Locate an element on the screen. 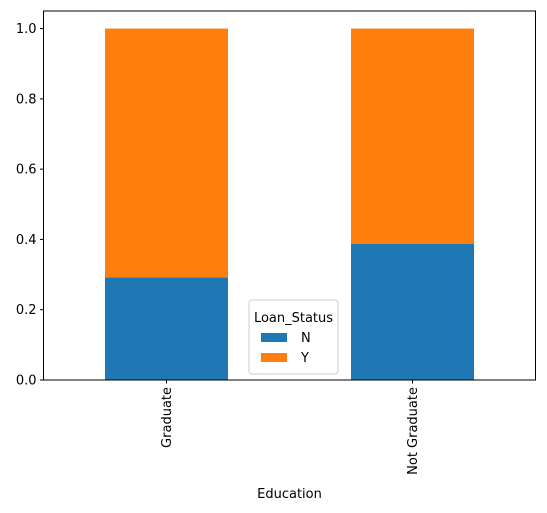  legend-swatch-Y is located at coordinates (274, 357).